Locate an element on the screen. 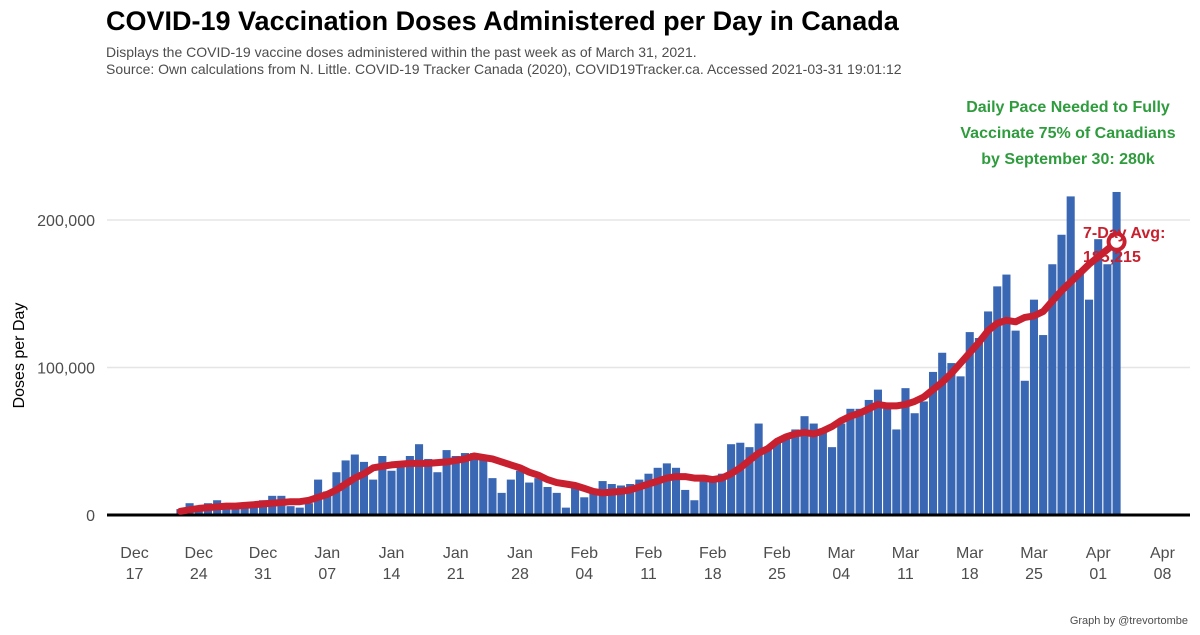  y-tick-label: 200,000 is located at coordinates (66, 221).